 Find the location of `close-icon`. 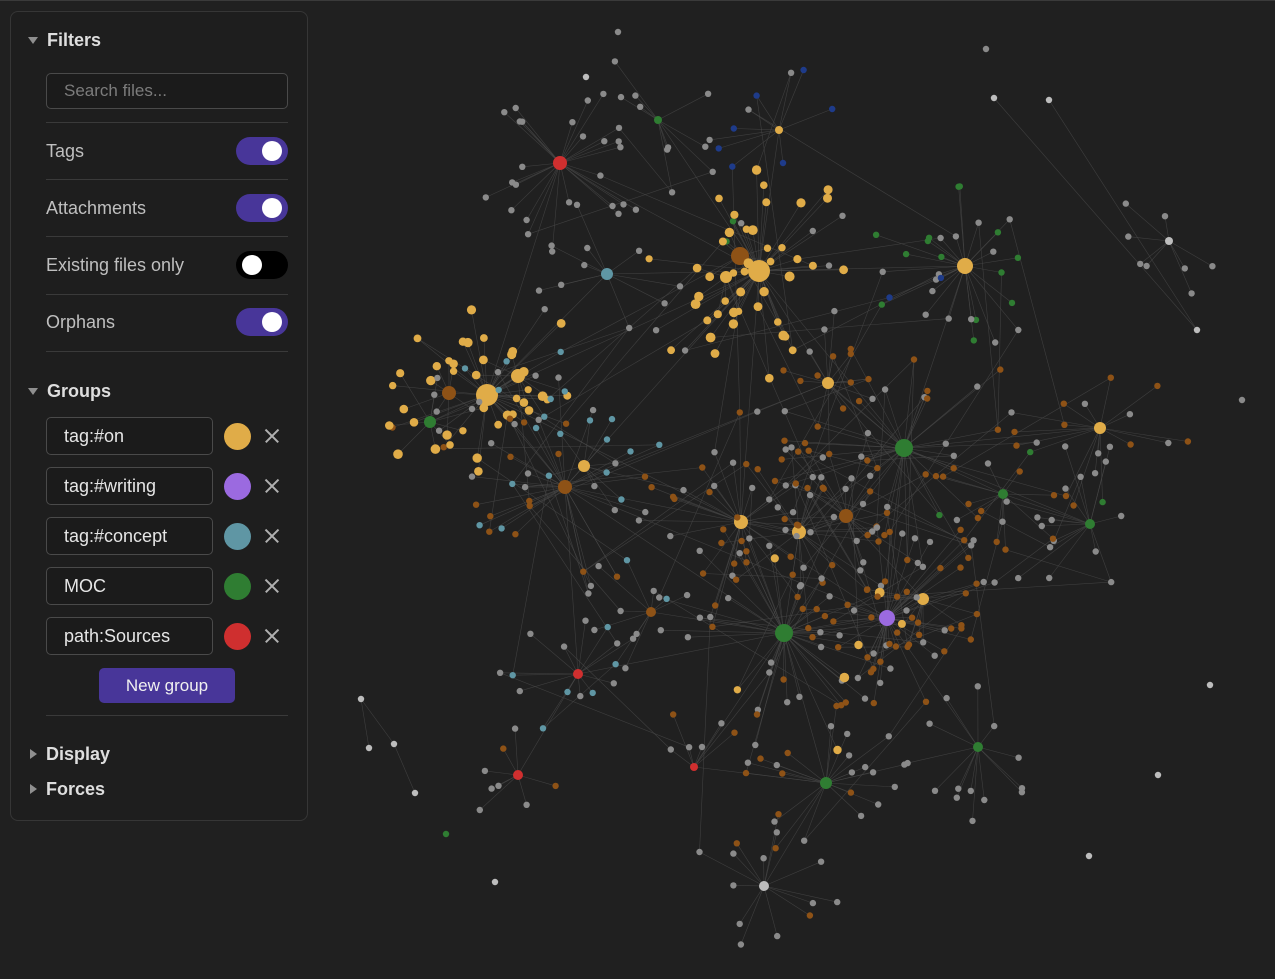

close-icon is located at coordinates (272, 536).